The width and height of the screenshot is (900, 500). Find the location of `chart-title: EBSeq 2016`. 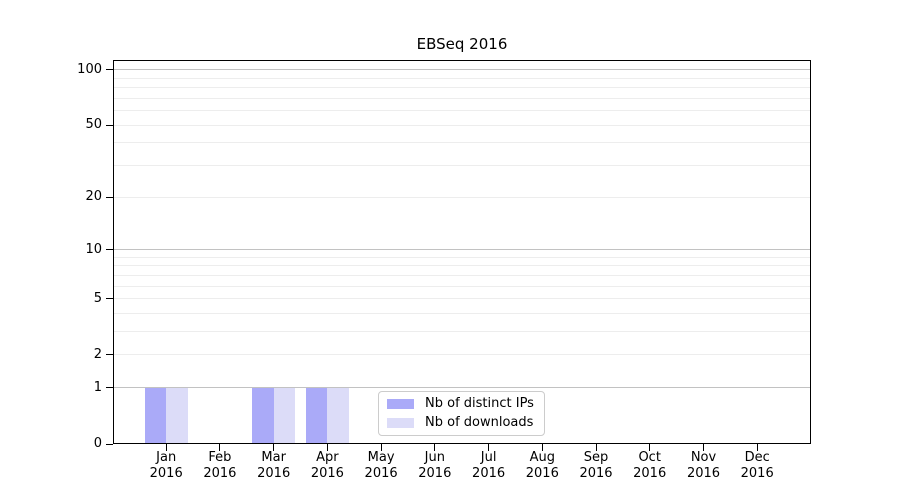

chart-title: EBSeq 2016 is located at coordinates (462, 44).